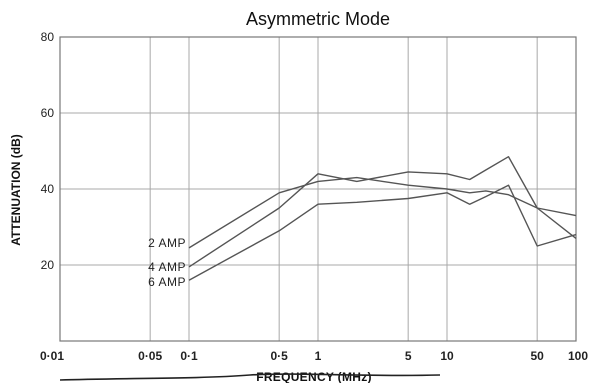 The width and height of the screenshot is (590, 383). What do you see at coordinates (318, 19) in the screenshot?
I see `chart-title: Asymmetric Mode` at bounding box center [318, 19].